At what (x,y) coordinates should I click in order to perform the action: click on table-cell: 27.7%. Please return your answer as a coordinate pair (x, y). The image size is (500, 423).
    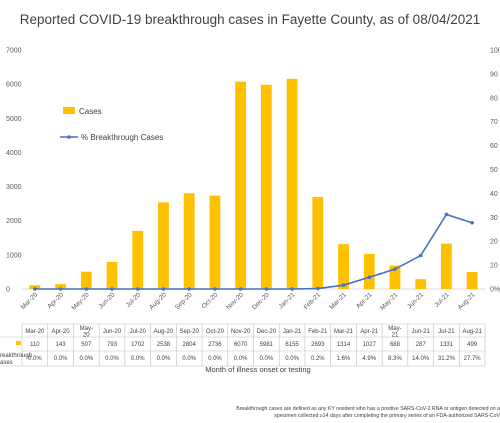
    Looking at the image, I should click on (473, 359).